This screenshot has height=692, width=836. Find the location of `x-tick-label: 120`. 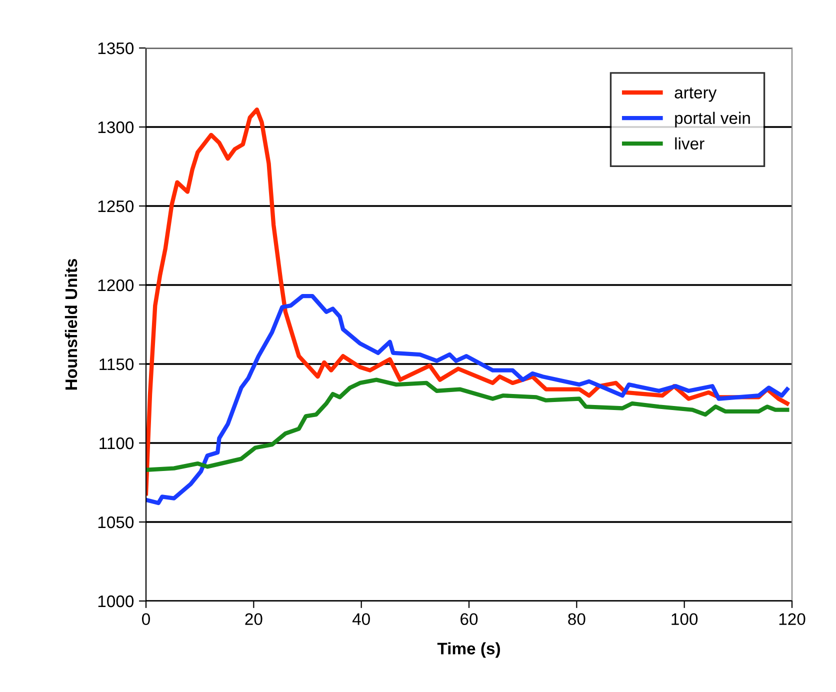

x-tick-label: 120 is located at coordinates (792, 619).